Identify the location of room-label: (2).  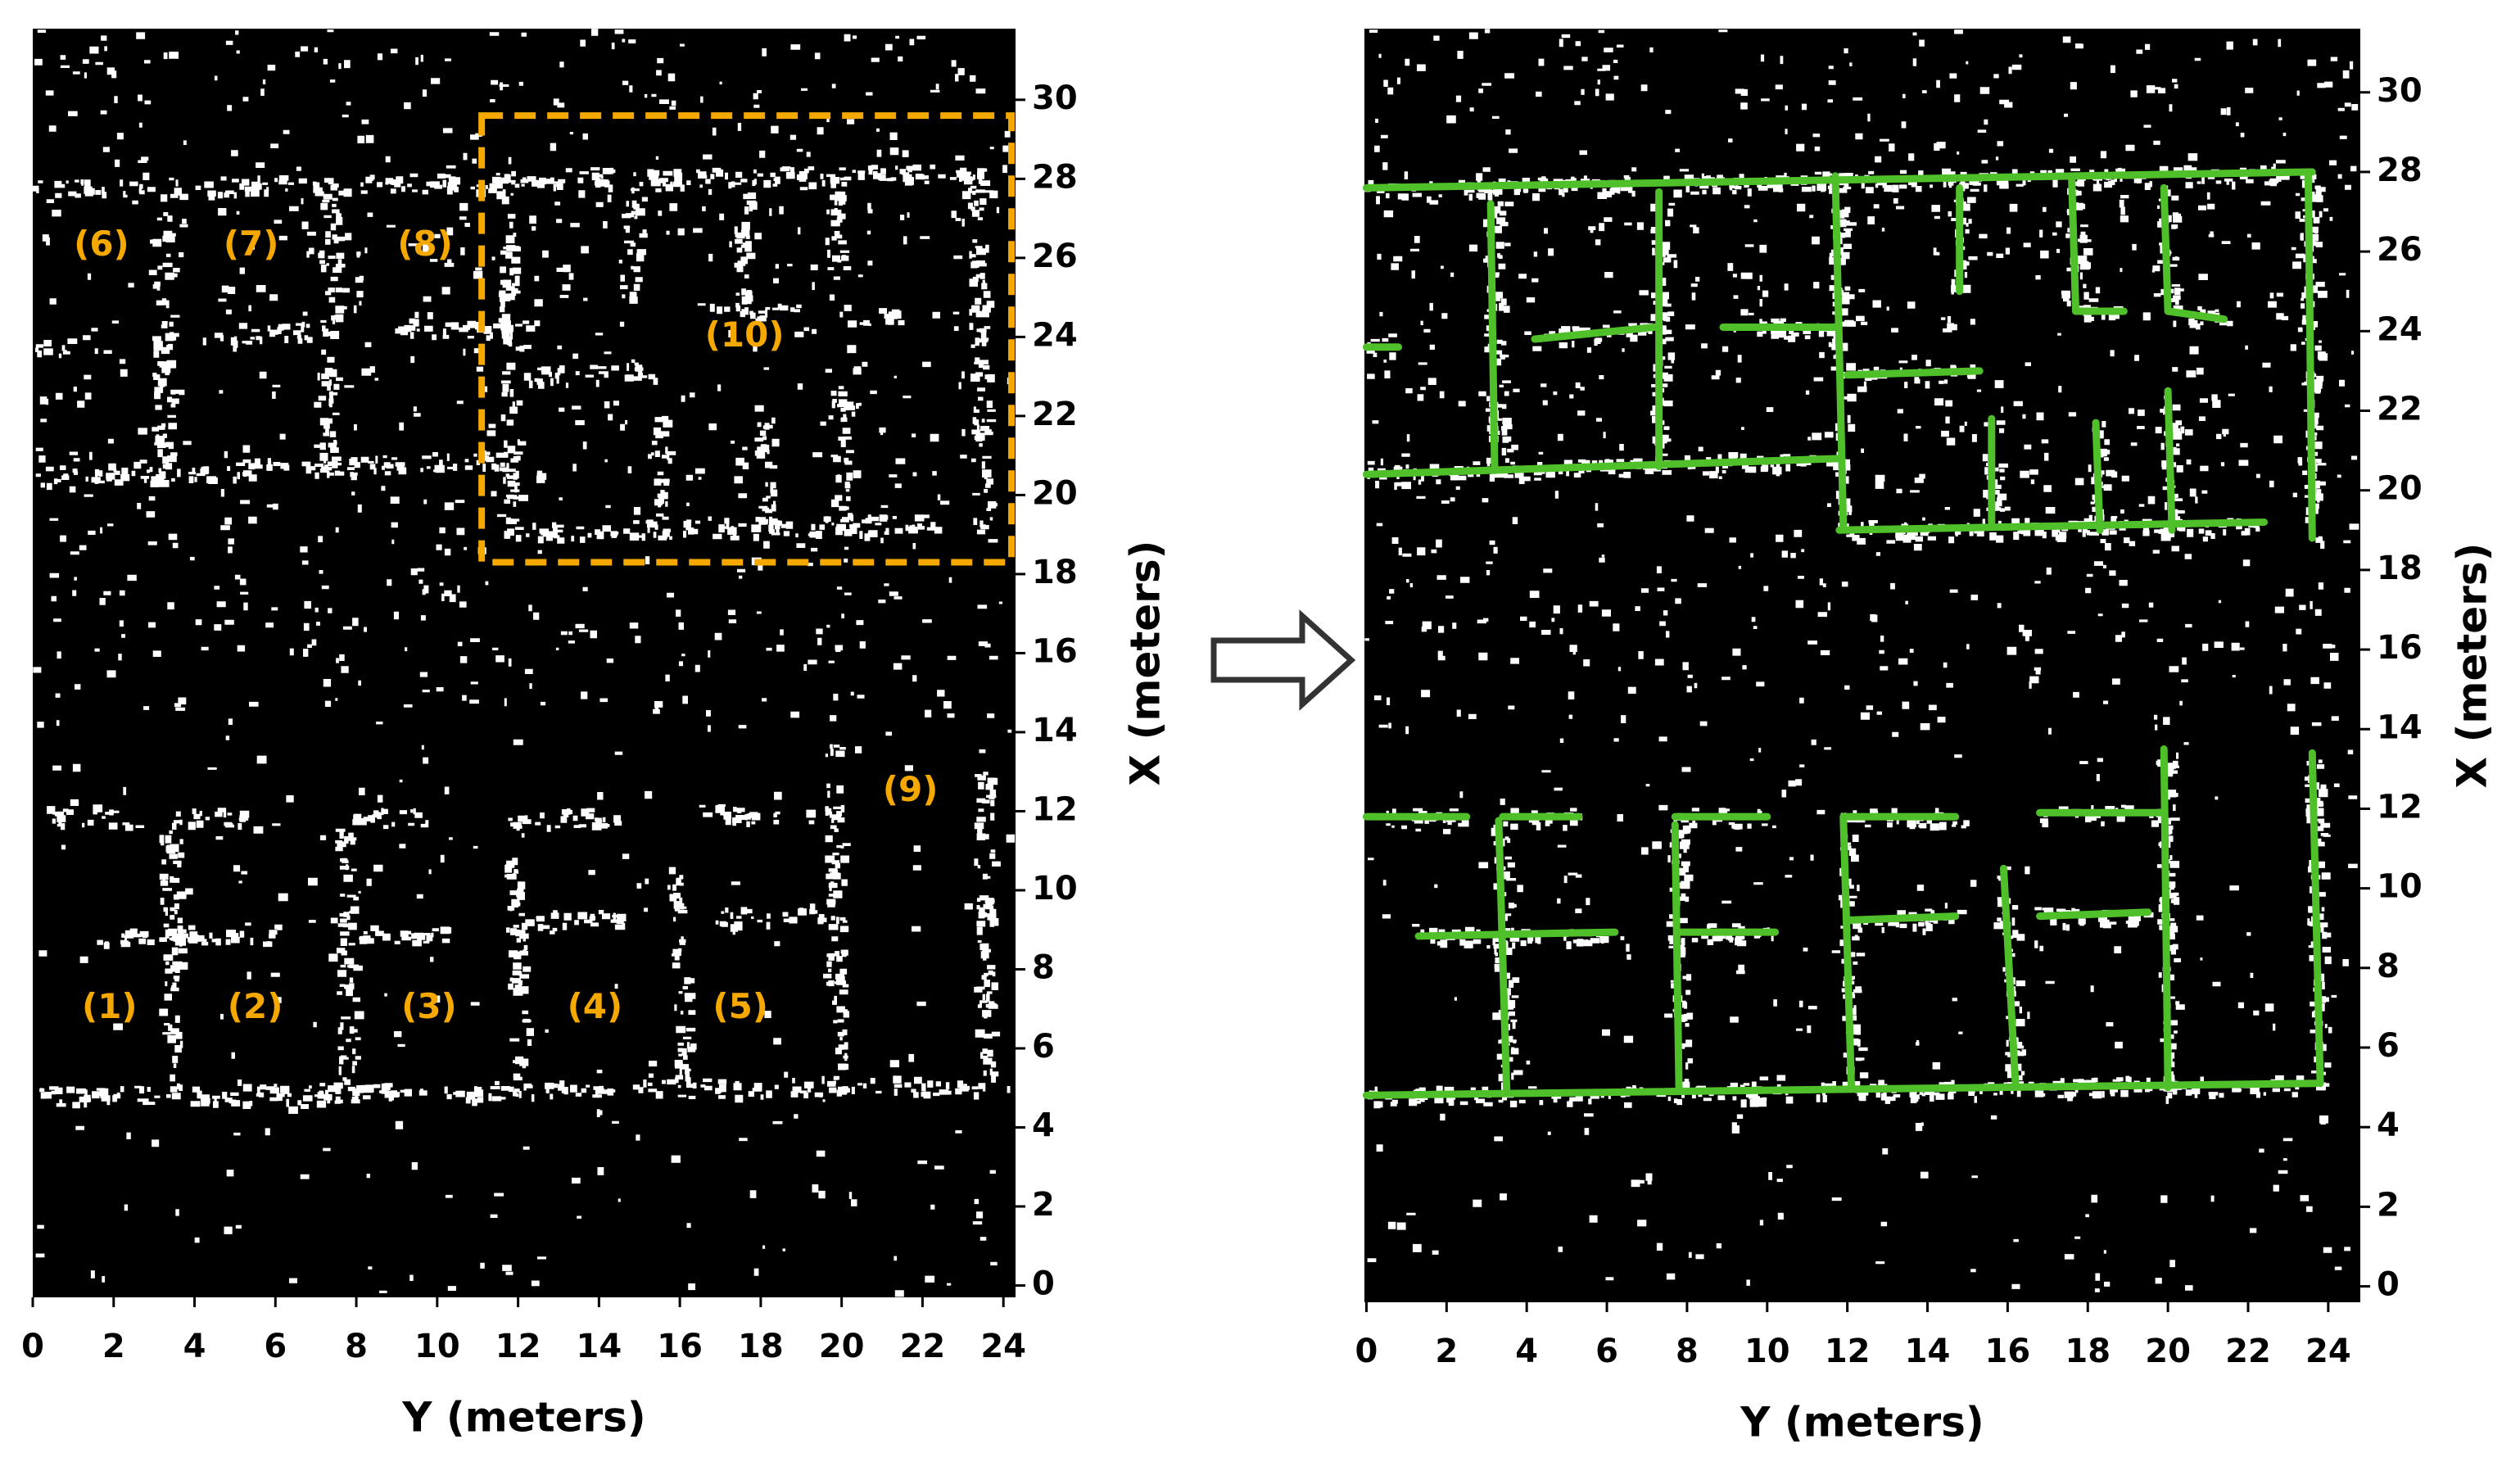
(256, 1006).